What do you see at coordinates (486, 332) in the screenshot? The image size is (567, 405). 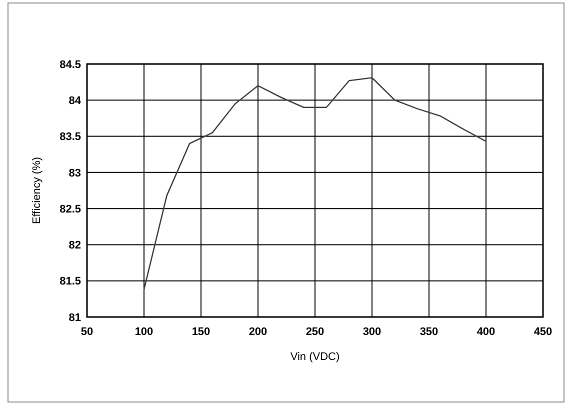 I see `x-tick-label: 400` at bounding box center [486, 332].